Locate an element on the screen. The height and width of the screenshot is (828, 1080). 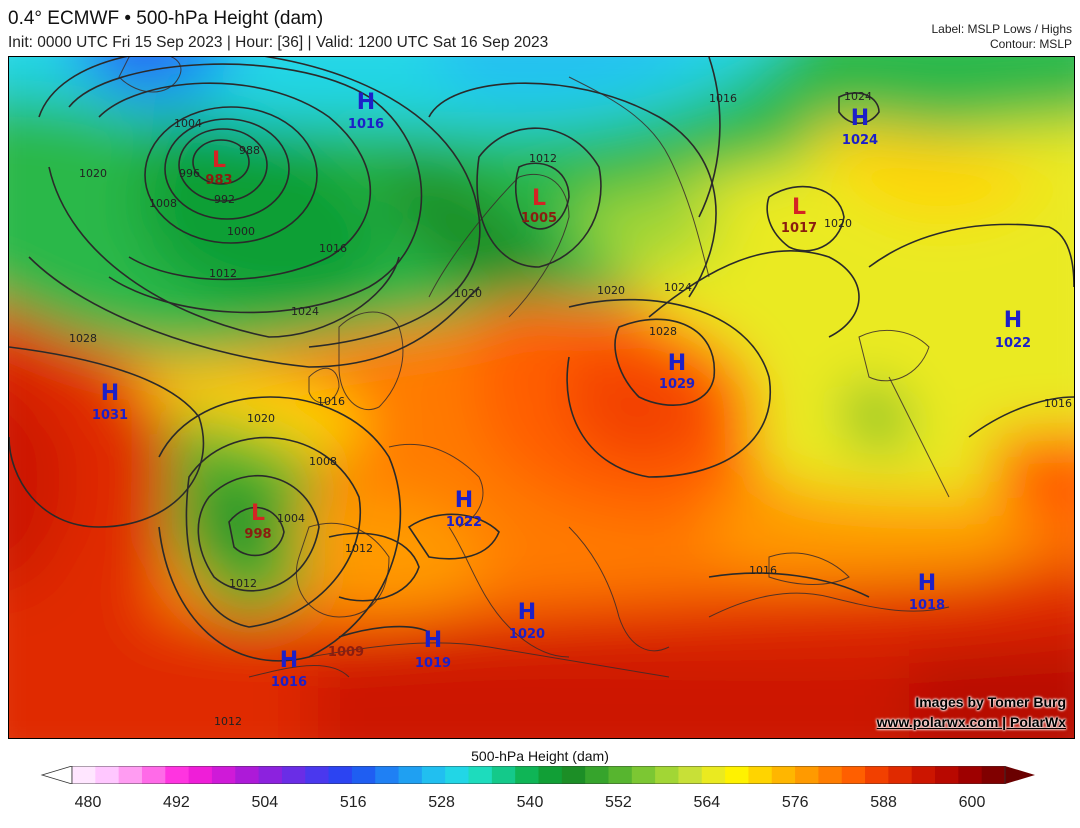
isobar-label: 996 is located at coordinates (189, 173).